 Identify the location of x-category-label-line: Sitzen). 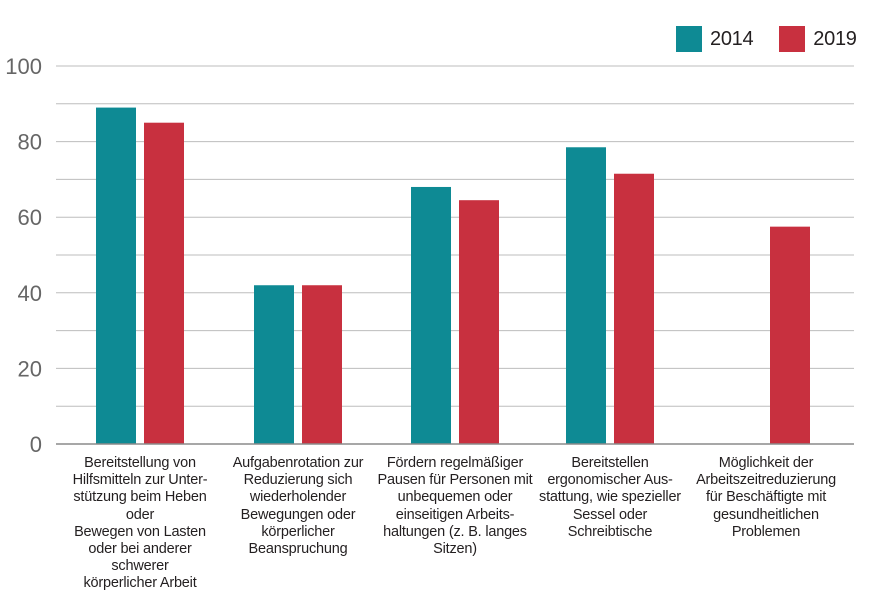
(455, 549).